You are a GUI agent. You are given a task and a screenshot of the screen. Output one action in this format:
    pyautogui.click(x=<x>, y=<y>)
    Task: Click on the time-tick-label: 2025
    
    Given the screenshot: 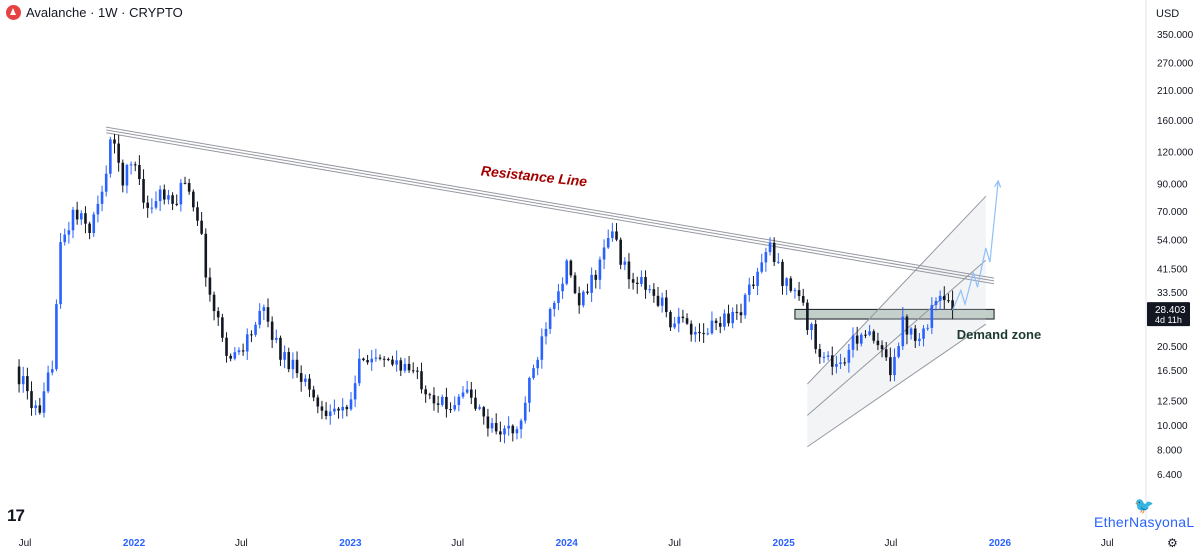 What is the action you would take?
    pyautogui.click(x=784, y=543)
    